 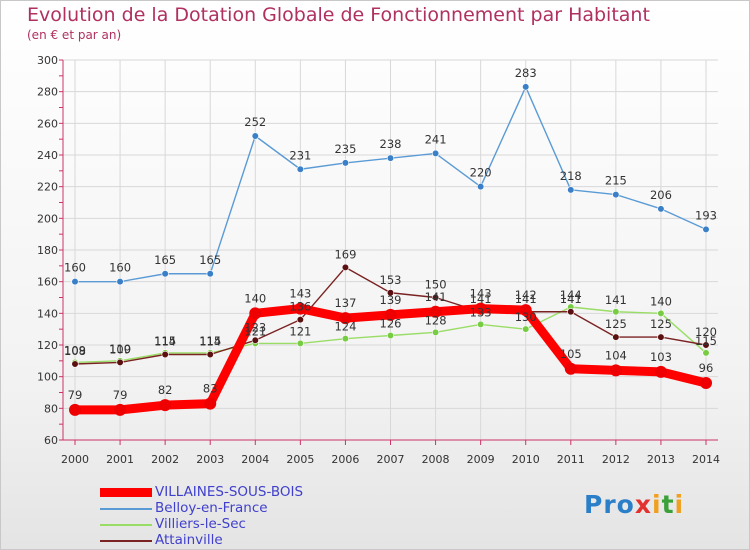 I want to click on legend-swatch-belloy-en-france, so click(x=126, y=509).